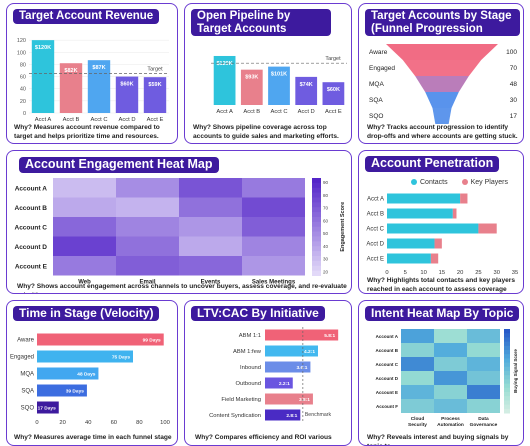 This screenshot has height=446, width=530. What do you see at coordinates (483, 419) in the screenshot?
I see `column-label: Data` at bounding box center [483, 419].